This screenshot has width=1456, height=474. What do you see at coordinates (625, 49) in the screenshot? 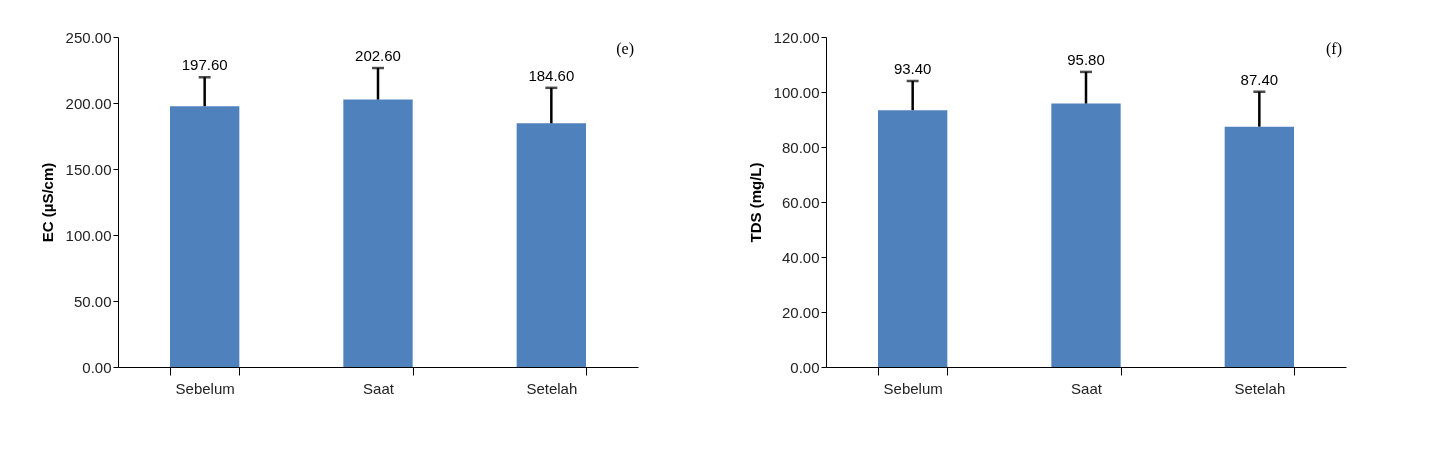
I see `annotation: (e)` at bounding box center [625, 49].